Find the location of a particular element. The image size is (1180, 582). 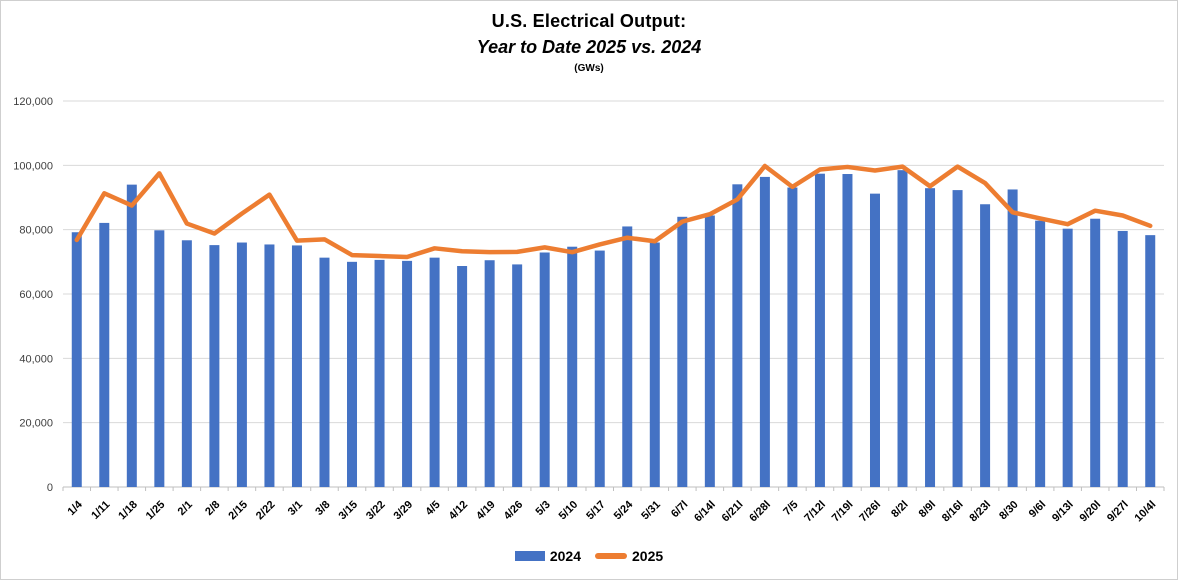

bar-2024-1/25 is located at coordinates (159, 358).